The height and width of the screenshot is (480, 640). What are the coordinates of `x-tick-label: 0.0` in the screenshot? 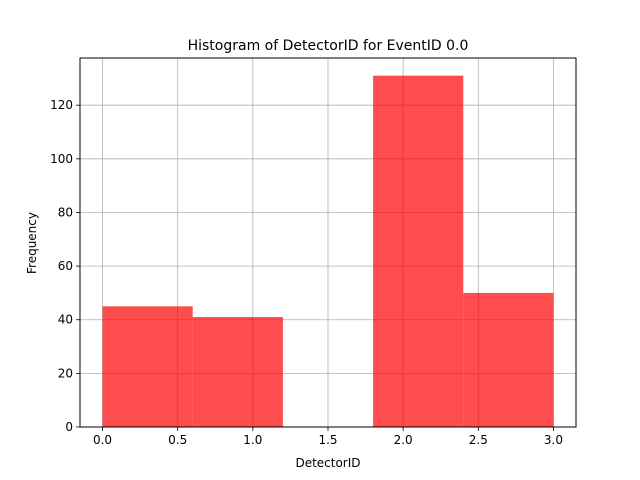 It's located at (102, 440).